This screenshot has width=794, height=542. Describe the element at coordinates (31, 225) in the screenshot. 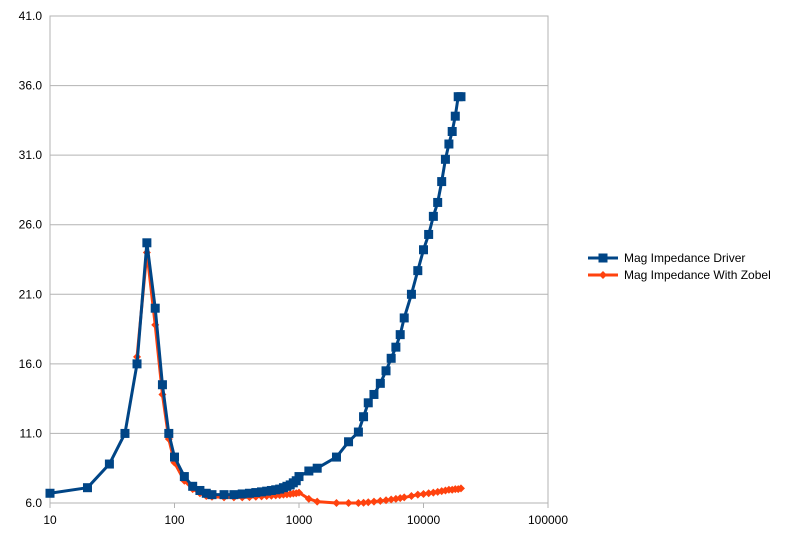

I see `y-tick-label: 26.0` at that location.